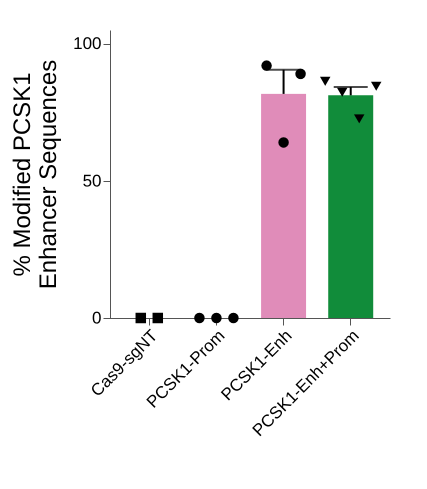  What do you see at coordinates (92, 180) in the screenshot?
I see `y-tick-label: 50` at bounding box center [92, 180].